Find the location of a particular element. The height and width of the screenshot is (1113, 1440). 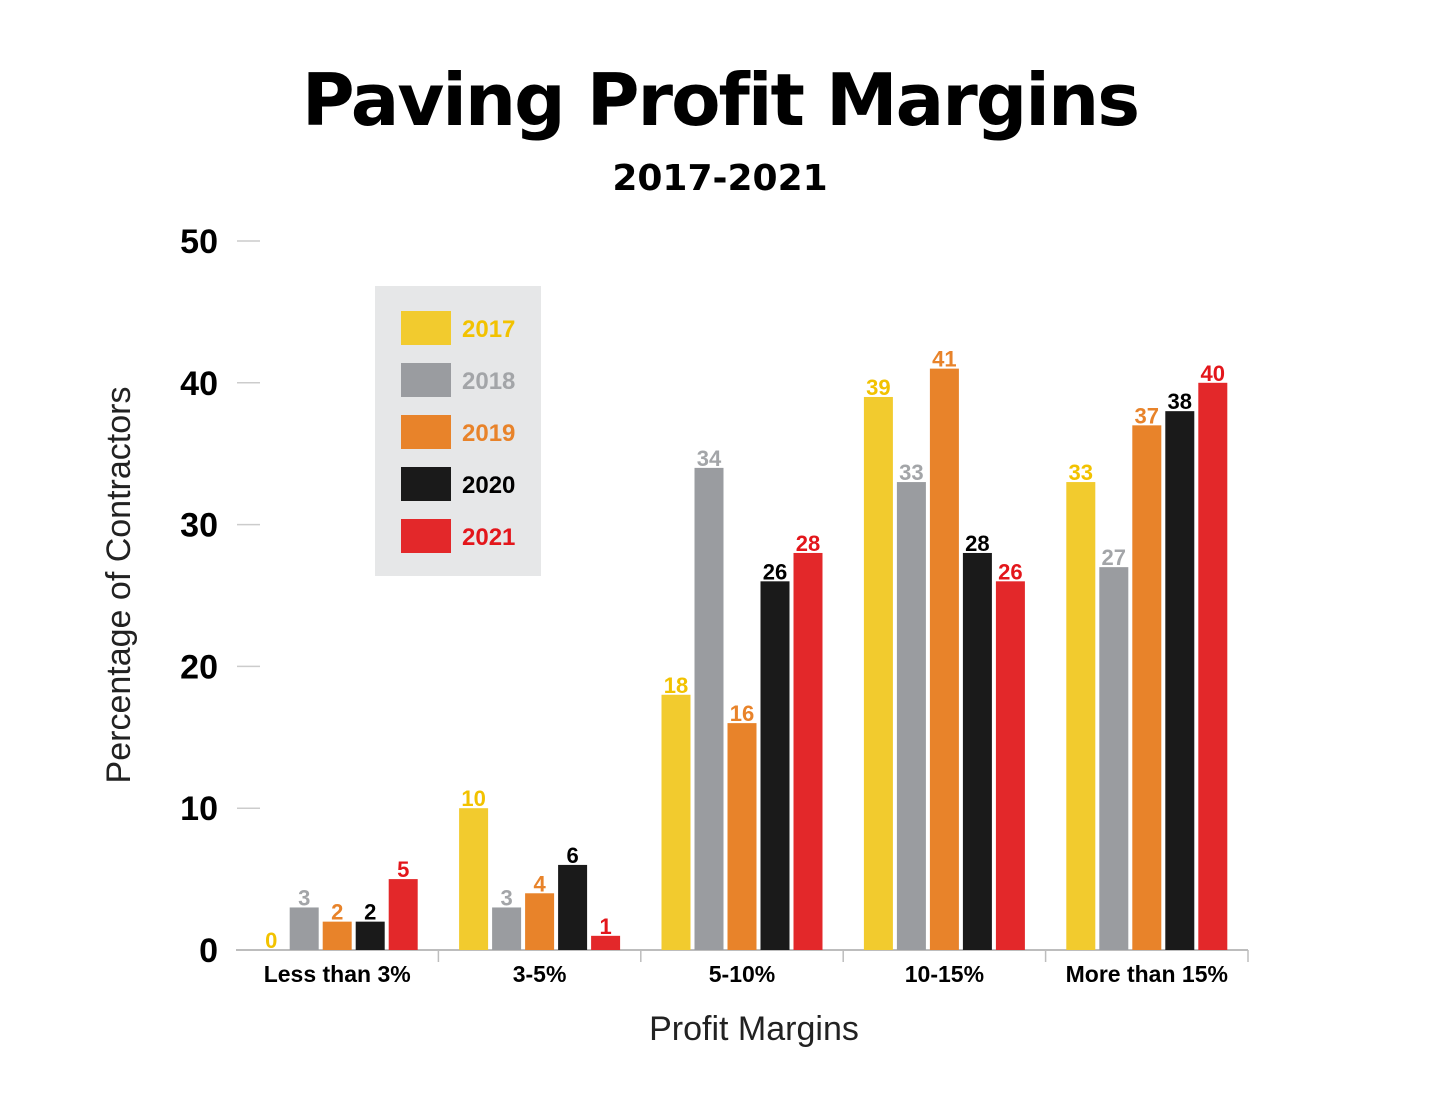

data-label-2019: 4 is located at coordinates (539, 883).